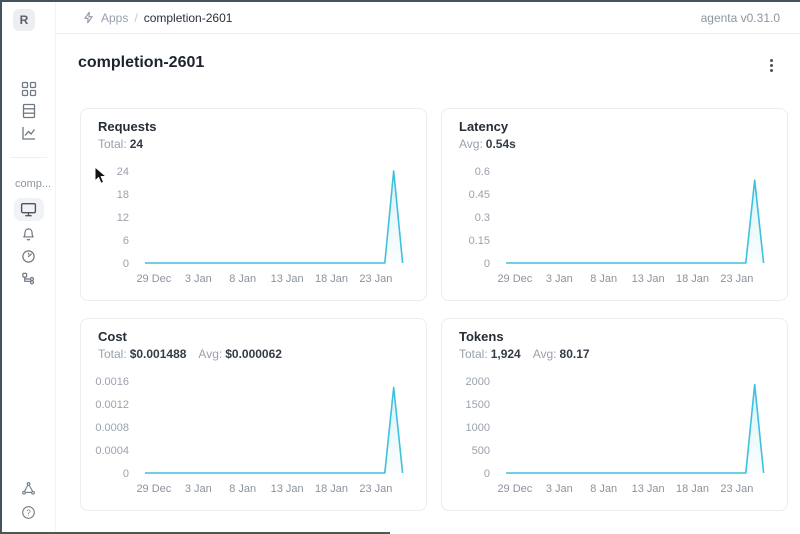 This screenshot has width=800, height=534. Describe the element at coordinates (121, 144) in the screenshot. I see `stat: Total: 24` at that location.